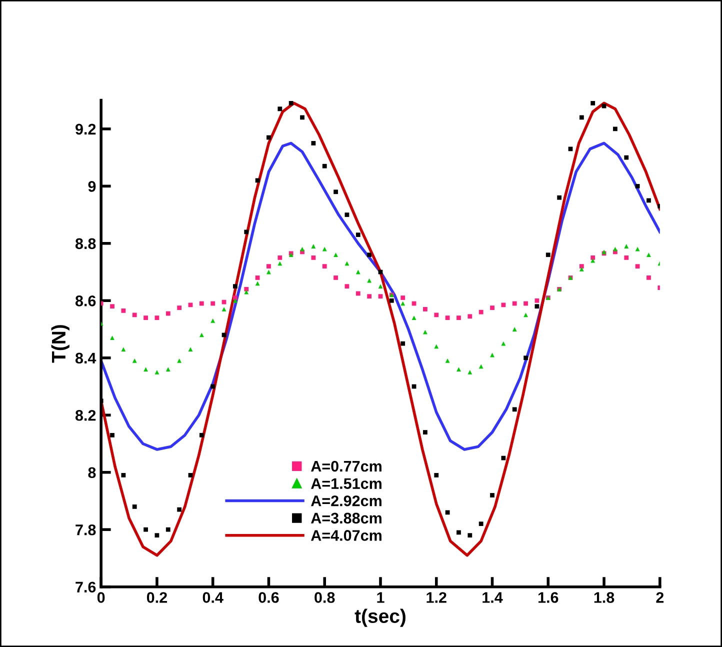 This screenshot has width=722, height=647. Describe the element at coordinates (101, 597) in the screenshot. I see `x-tick-label: 0` at that location.